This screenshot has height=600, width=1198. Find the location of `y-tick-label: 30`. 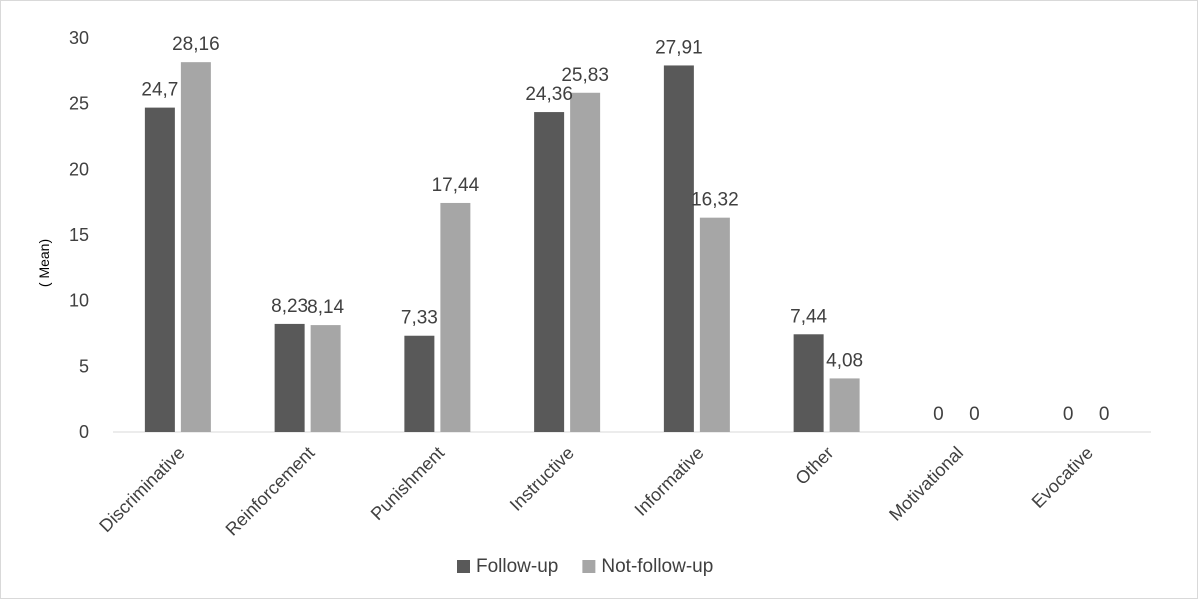

y-tick-label: 30 is located at coordinates (79, 38).